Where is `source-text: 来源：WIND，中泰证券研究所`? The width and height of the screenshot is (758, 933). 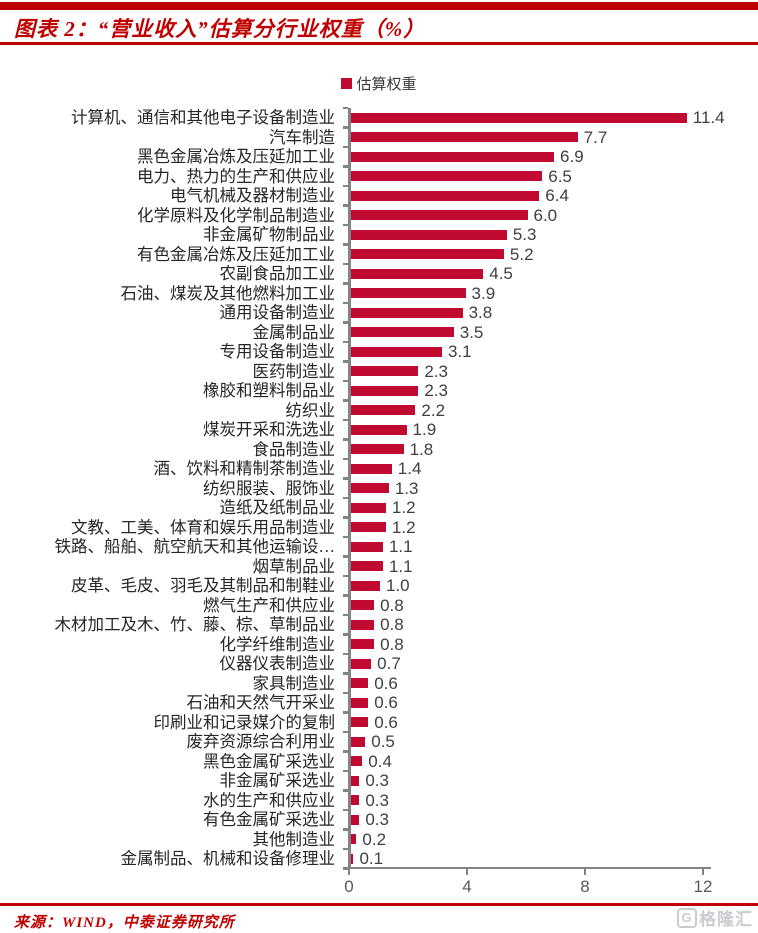 source-text: 来源：WIND，中泰证券研究所 is located at coordinates (124, 923).